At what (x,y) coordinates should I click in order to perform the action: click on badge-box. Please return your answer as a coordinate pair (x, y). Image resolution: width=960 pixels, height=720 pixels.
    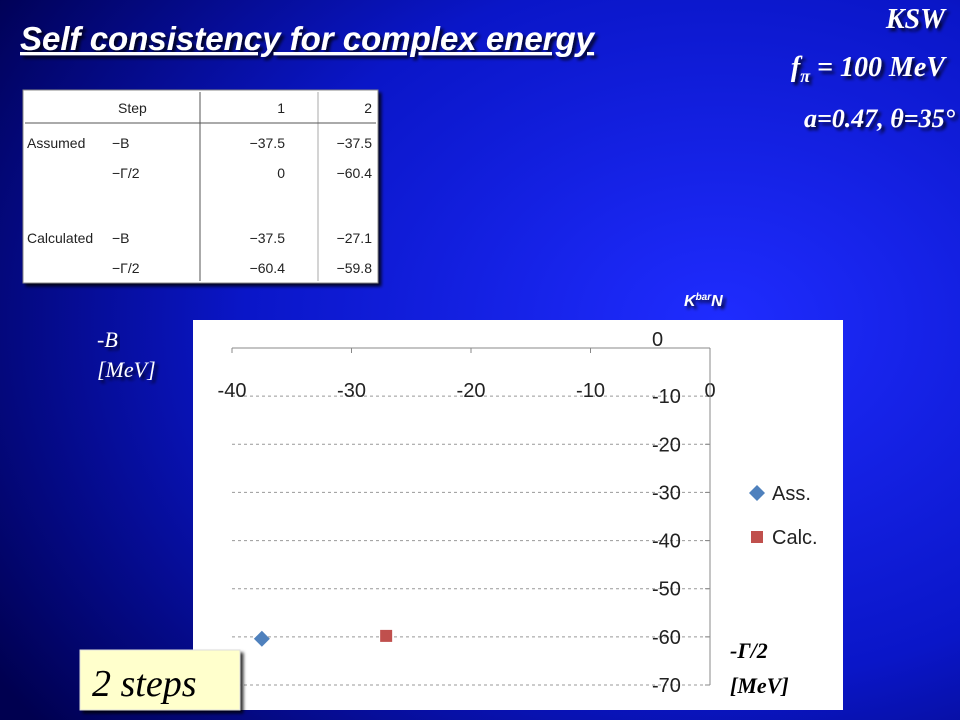
    Looking at the image, I should click on (160, 680).